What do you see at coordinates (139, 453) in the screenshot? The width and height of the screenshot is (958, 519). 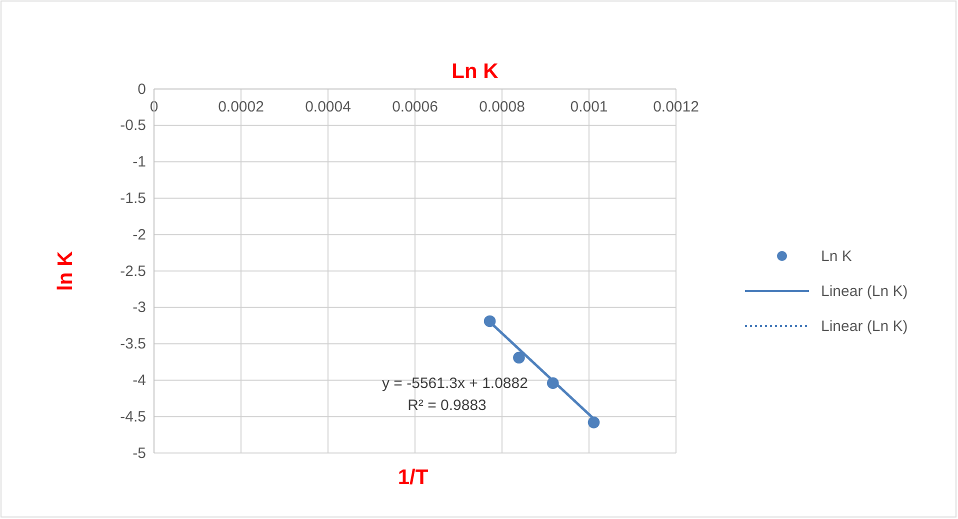 I see `y-tick-label: -5` at bounding box center [139, 453].